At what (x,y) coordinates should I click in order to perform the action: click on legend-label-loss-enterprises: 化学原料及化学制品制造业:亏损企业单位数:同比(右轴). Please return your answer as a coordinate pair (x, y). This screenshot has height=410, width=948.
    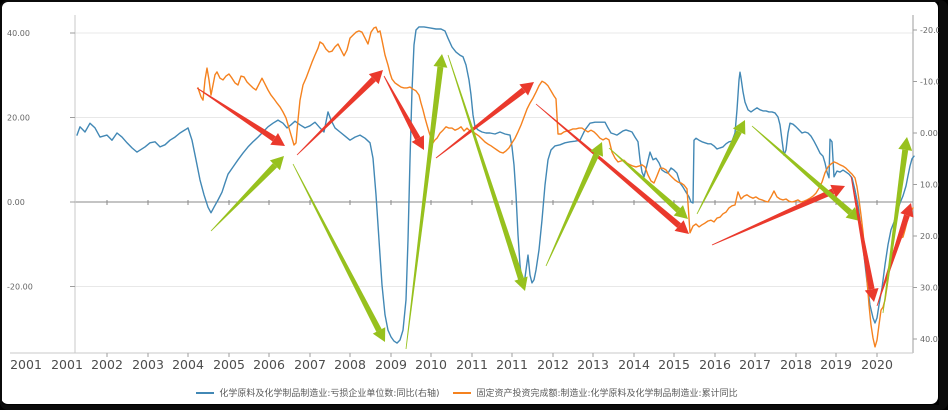
    Looking at the image, I should click on (329, 394).